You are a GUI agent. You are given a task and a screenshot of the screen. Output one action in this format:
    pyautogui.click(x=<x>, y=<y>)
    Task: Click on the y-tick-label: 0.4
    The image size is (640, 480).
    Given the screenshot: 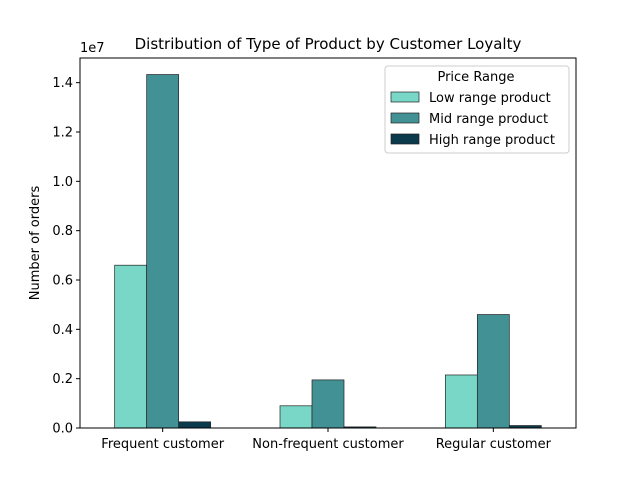 What is the action you would take?
    pyautogui.click(x=62, y=330)
    